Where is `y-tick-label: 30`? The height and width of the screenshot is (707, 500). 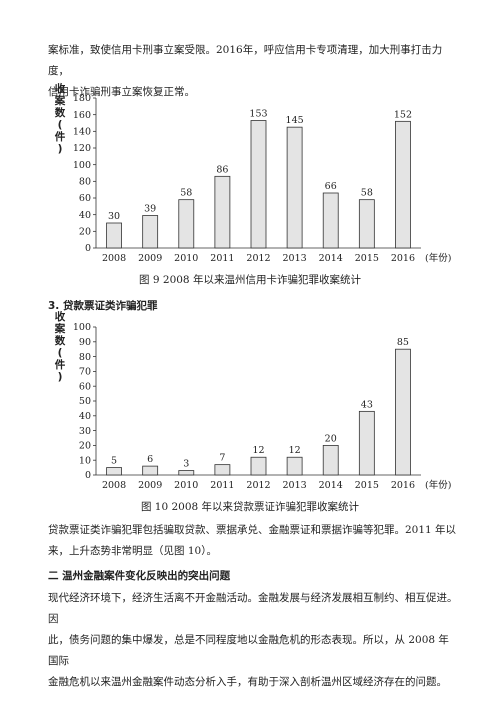
y-tick-label: 30 is located at coordinates (85, 431).